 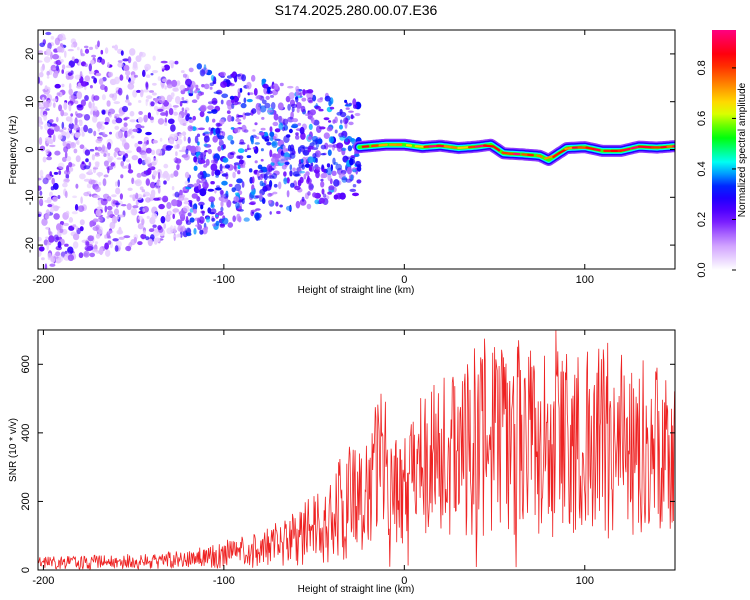 I want to click on spectrogram-y-tick-label: 10, so click(x=30, y=102).